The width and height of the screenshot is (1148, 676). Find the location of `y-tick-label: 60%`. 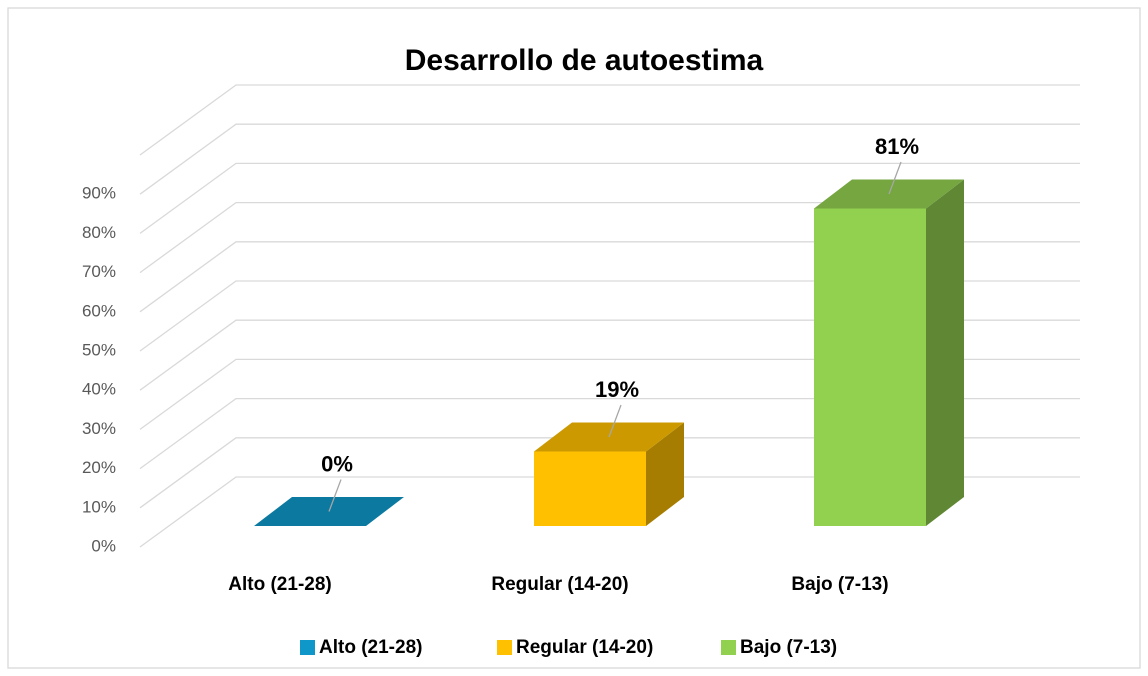

y-tick-label: 60% is located at coordinates (99, 310).